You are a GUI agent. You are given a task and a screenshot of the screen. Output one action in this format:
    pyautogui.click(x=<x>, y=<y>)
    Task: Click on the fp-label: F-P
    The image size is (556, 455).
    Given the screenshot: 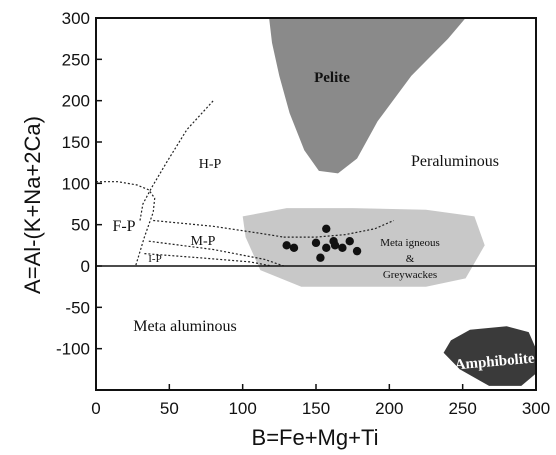 What is the action you would take?
    pyautogui.click(x=123, y=226)
    